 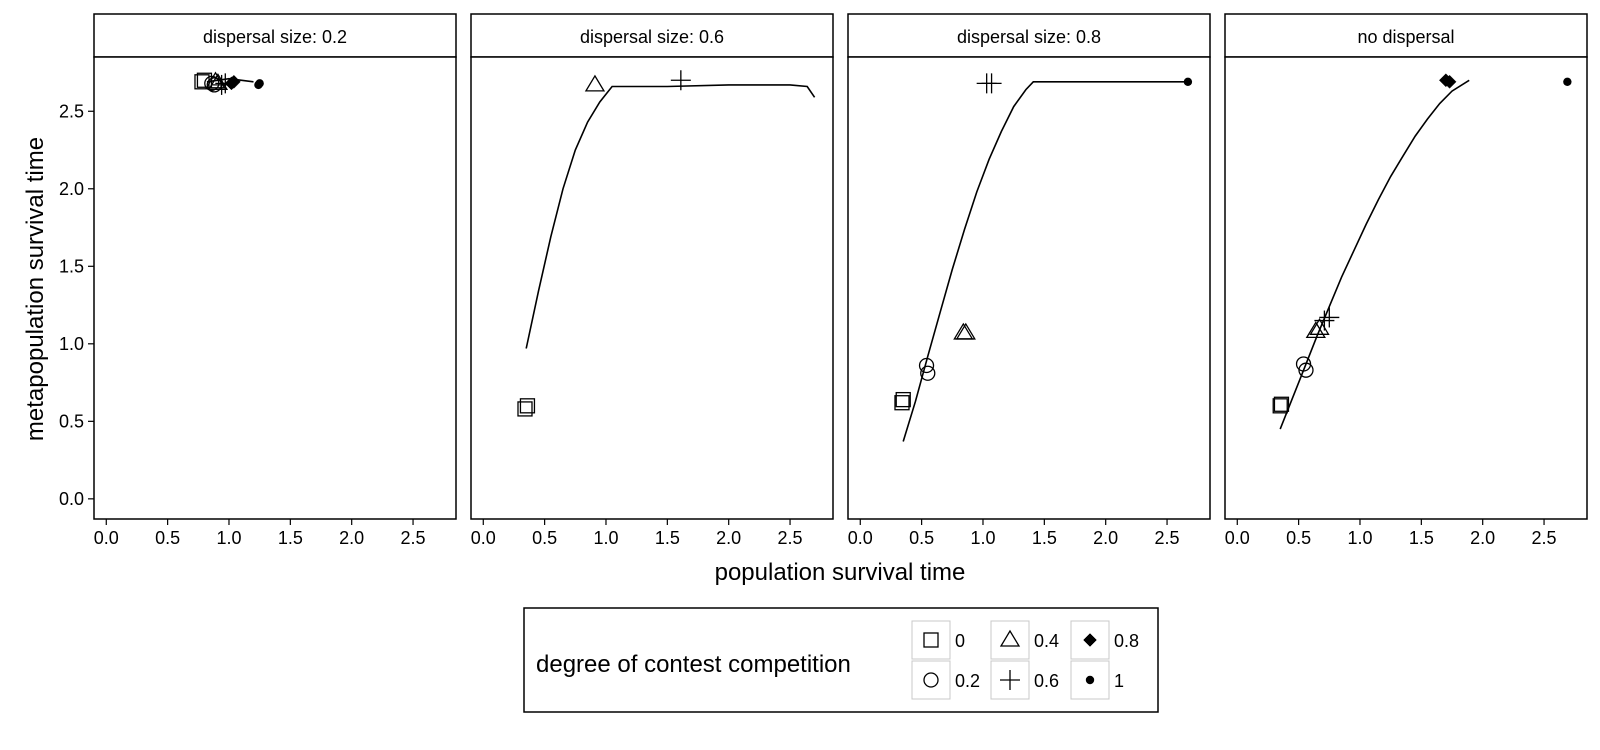 I want to click on y-tick-label: 2.0, so click(x=71, y=189).